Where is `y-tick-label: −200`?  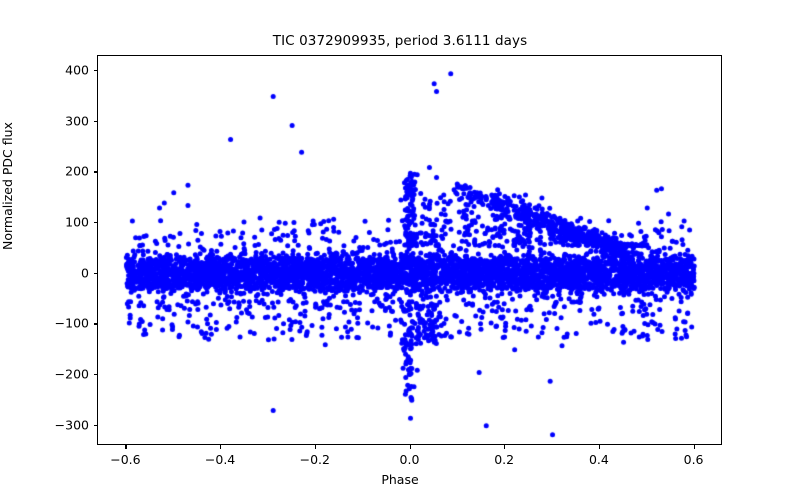
y-tick-label: −200 is located at coordinates (71, 374).